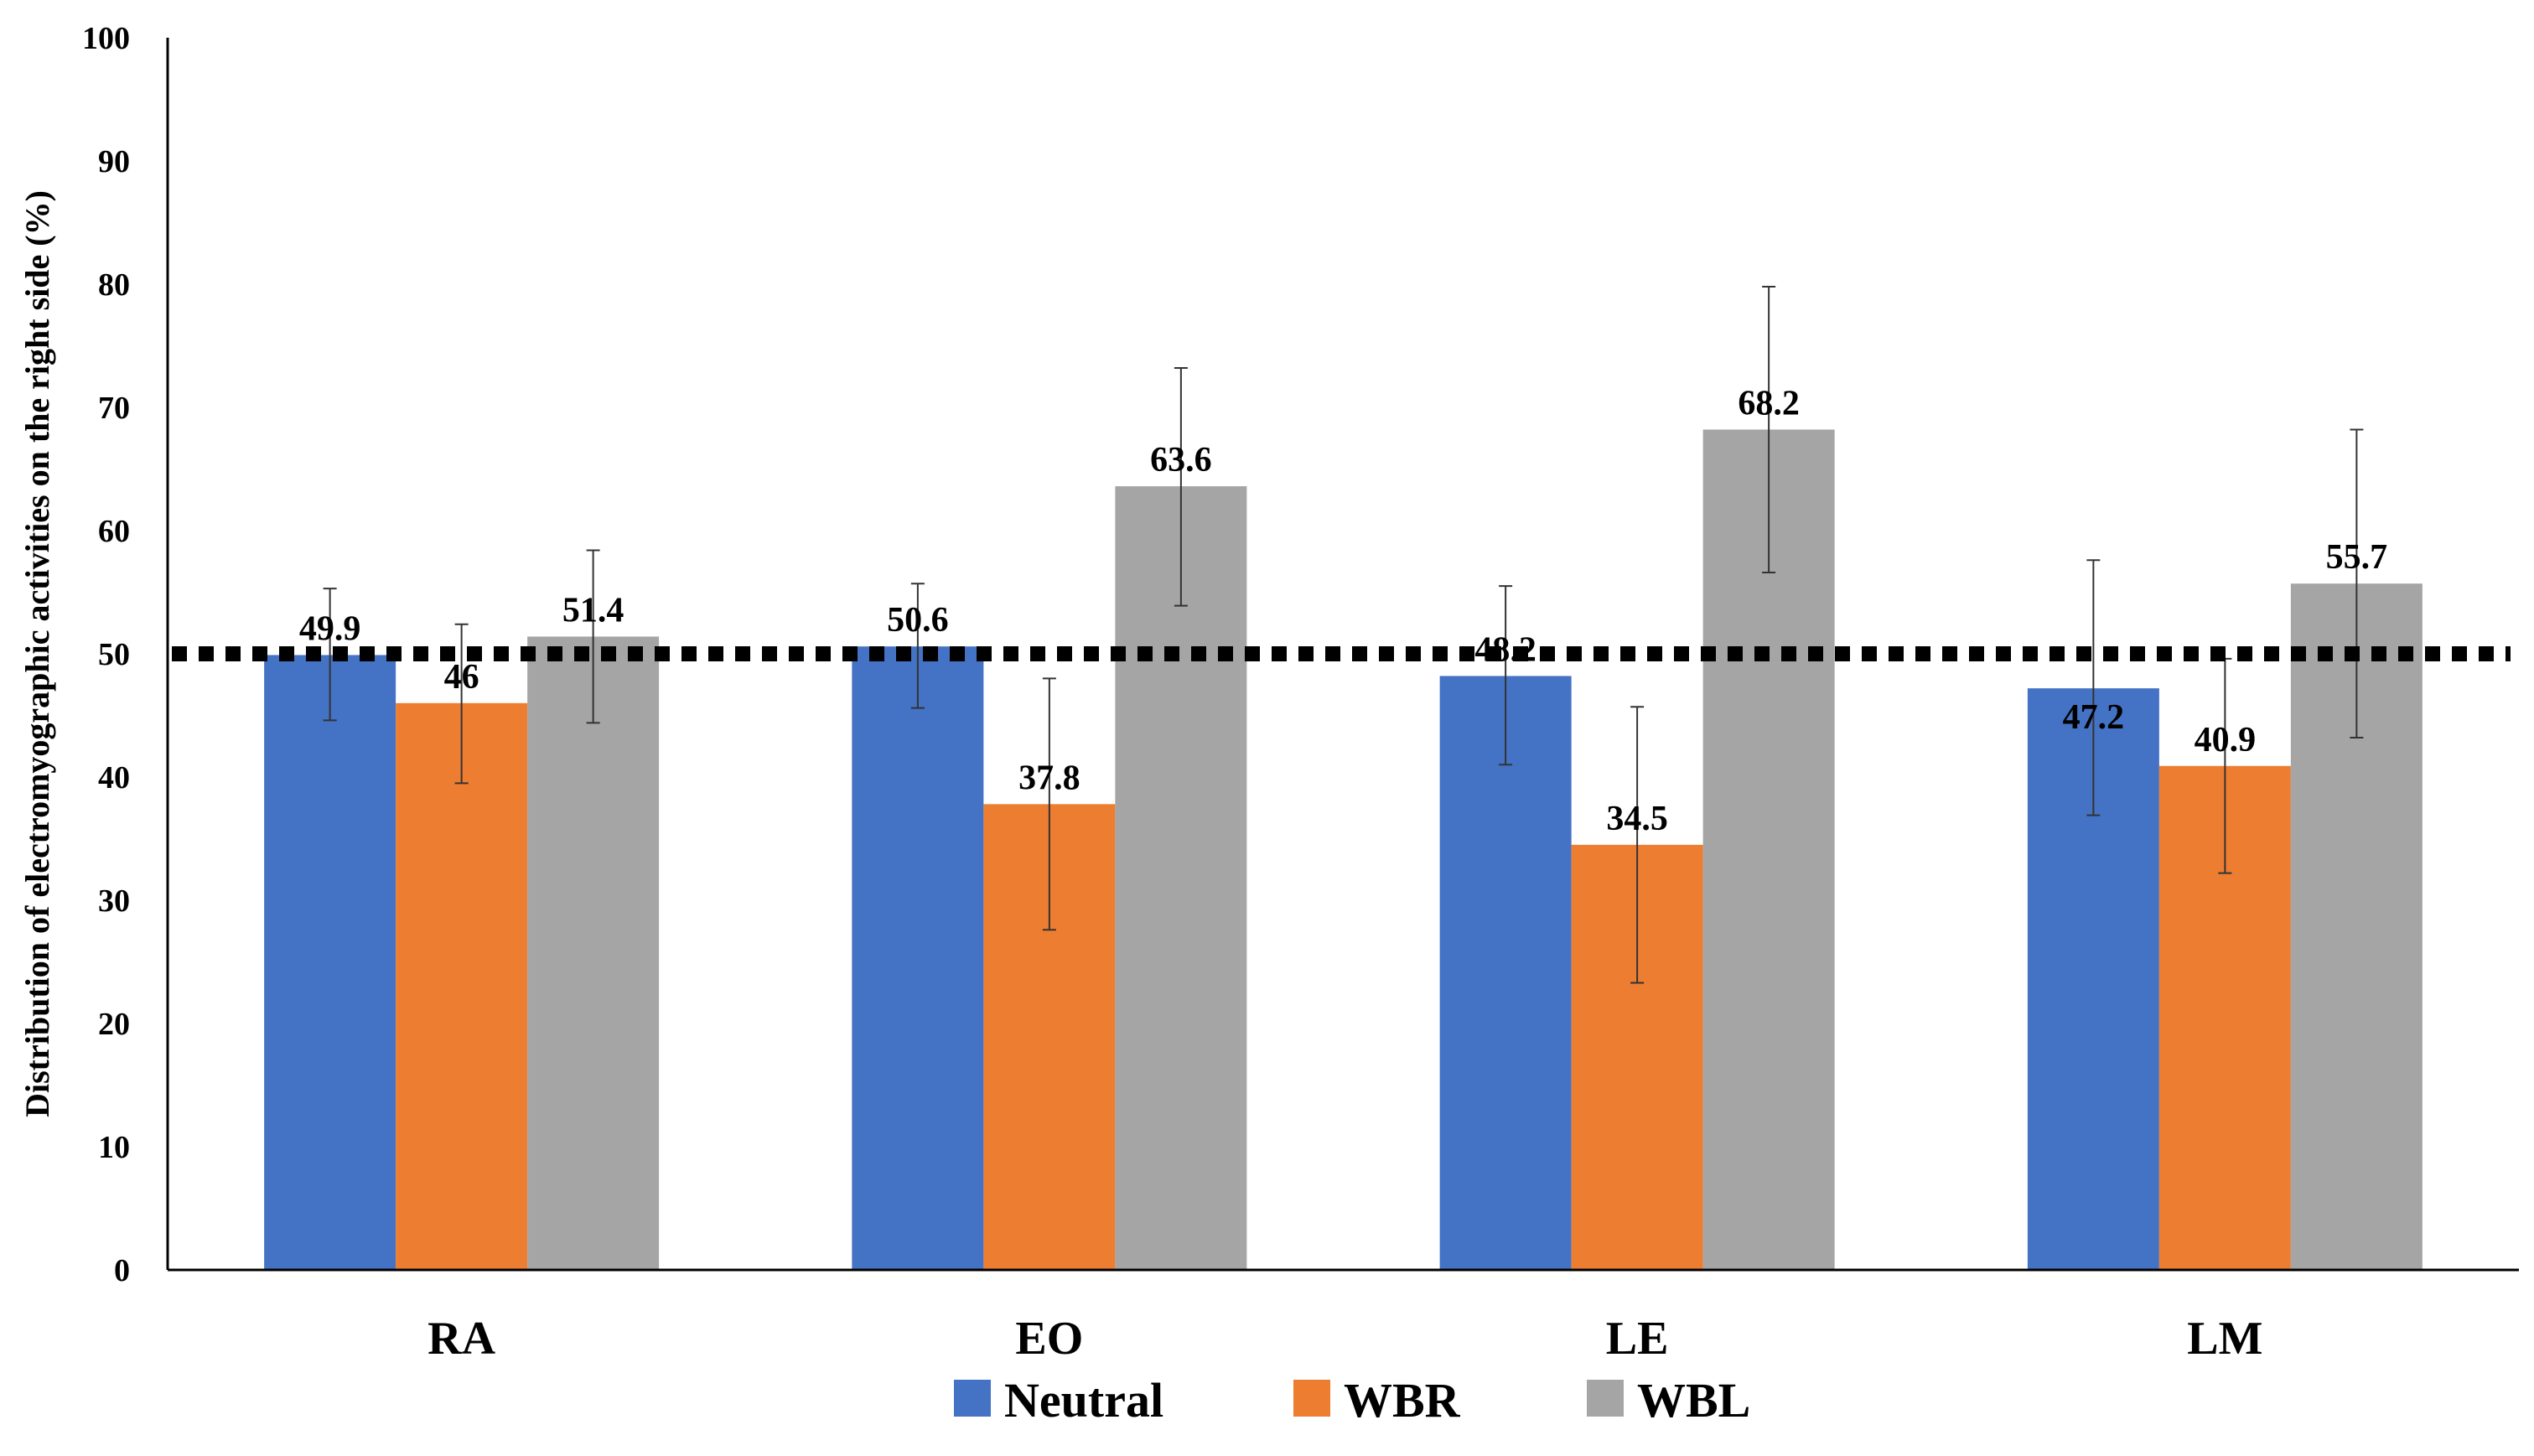 The width and height of the screenshot is (2534, 1456). I want to click on x-category-label: LE, so click(1638, 1339).